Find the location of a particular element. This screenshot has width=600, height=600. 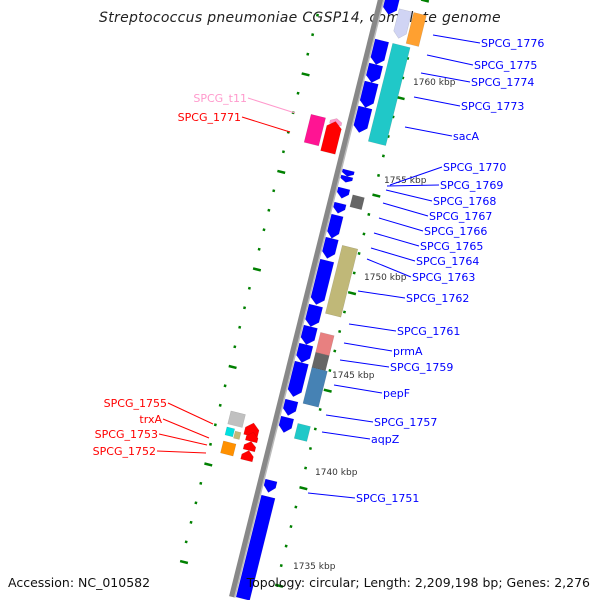

gene-label: SPCG_1753 is located at coordinates (126, 434).